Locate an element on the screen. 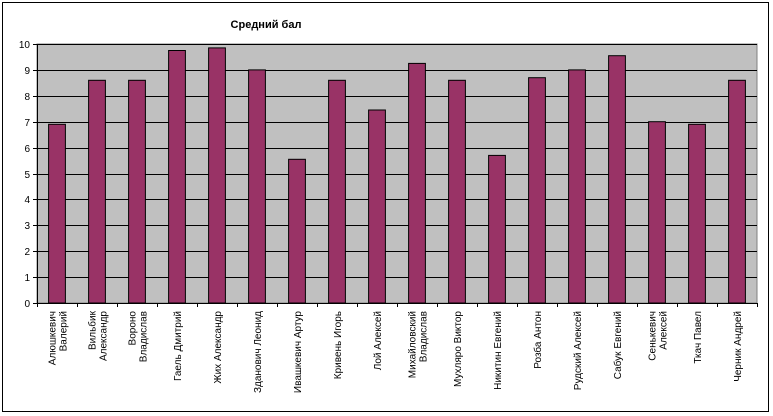  x-tick-label: Вороно is located at coordinates (133, 328).